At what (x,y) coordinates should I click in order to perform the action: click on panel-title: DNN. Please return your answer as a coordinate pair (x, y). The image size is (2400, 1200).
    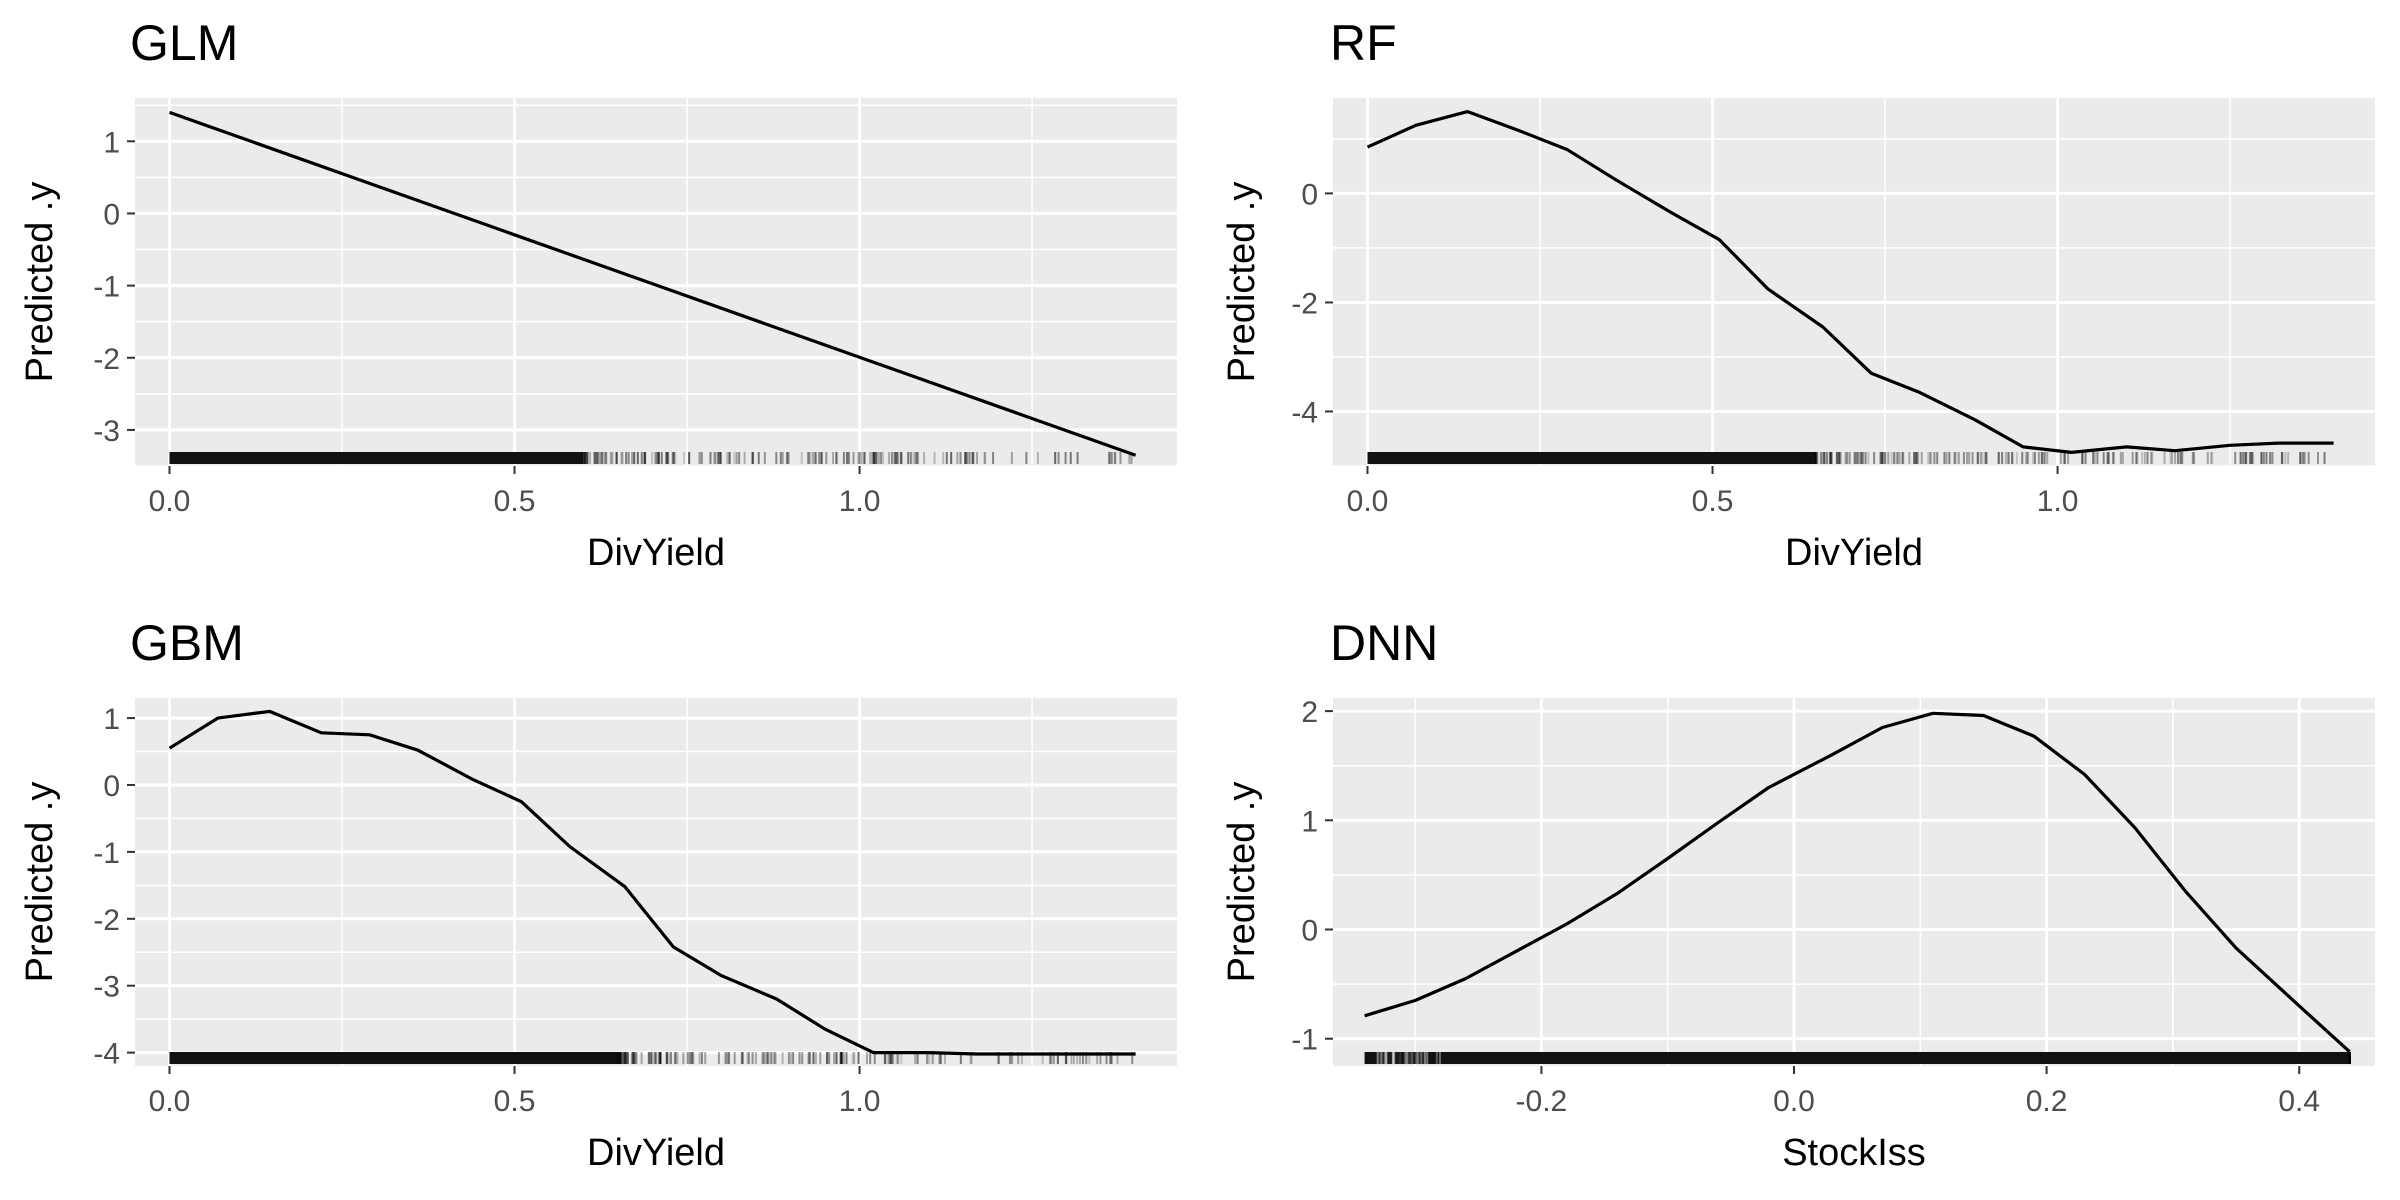
    Looking at the image, I should click on (1384, 643).